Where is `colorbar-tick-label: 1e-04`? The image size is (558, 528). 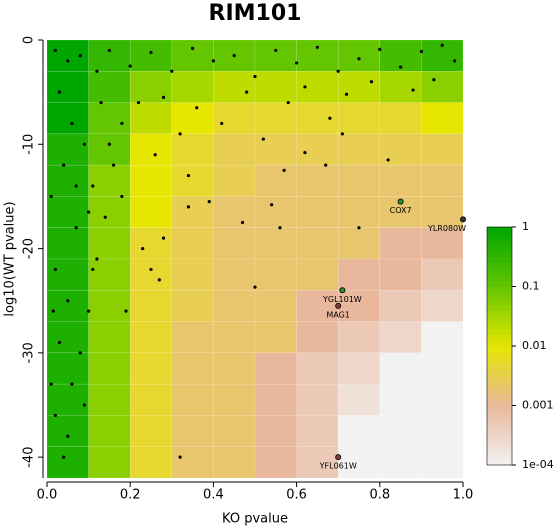 colorbar-tick-label: 1e-04 is located at coordinates (538, 464).